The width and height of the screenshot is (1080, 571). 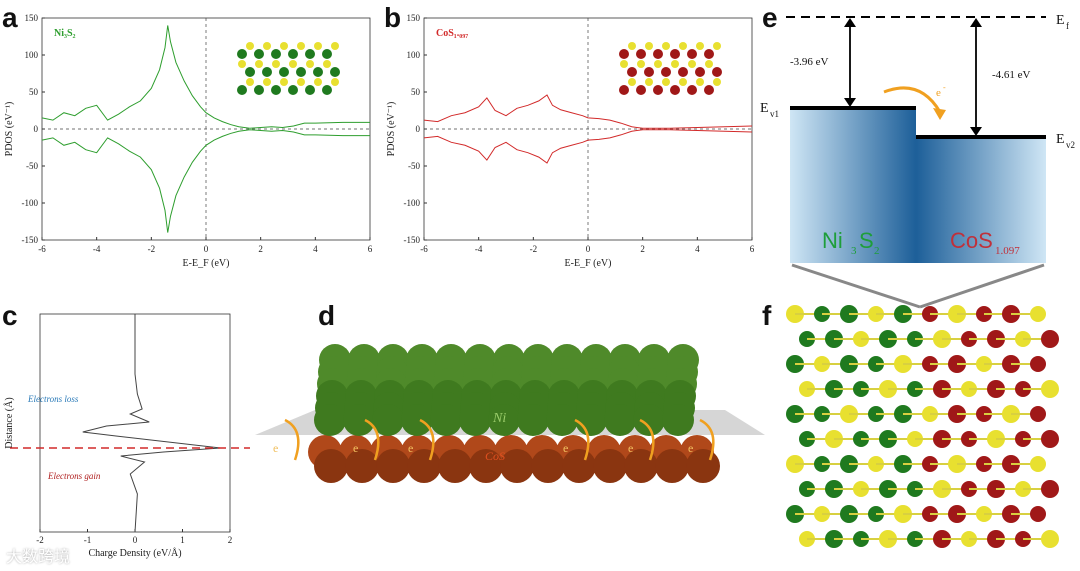 What do you see at coordinates (370, 249) in the screenshot?
I see `x-tick-label: 6` at bounding box center [370, 249].